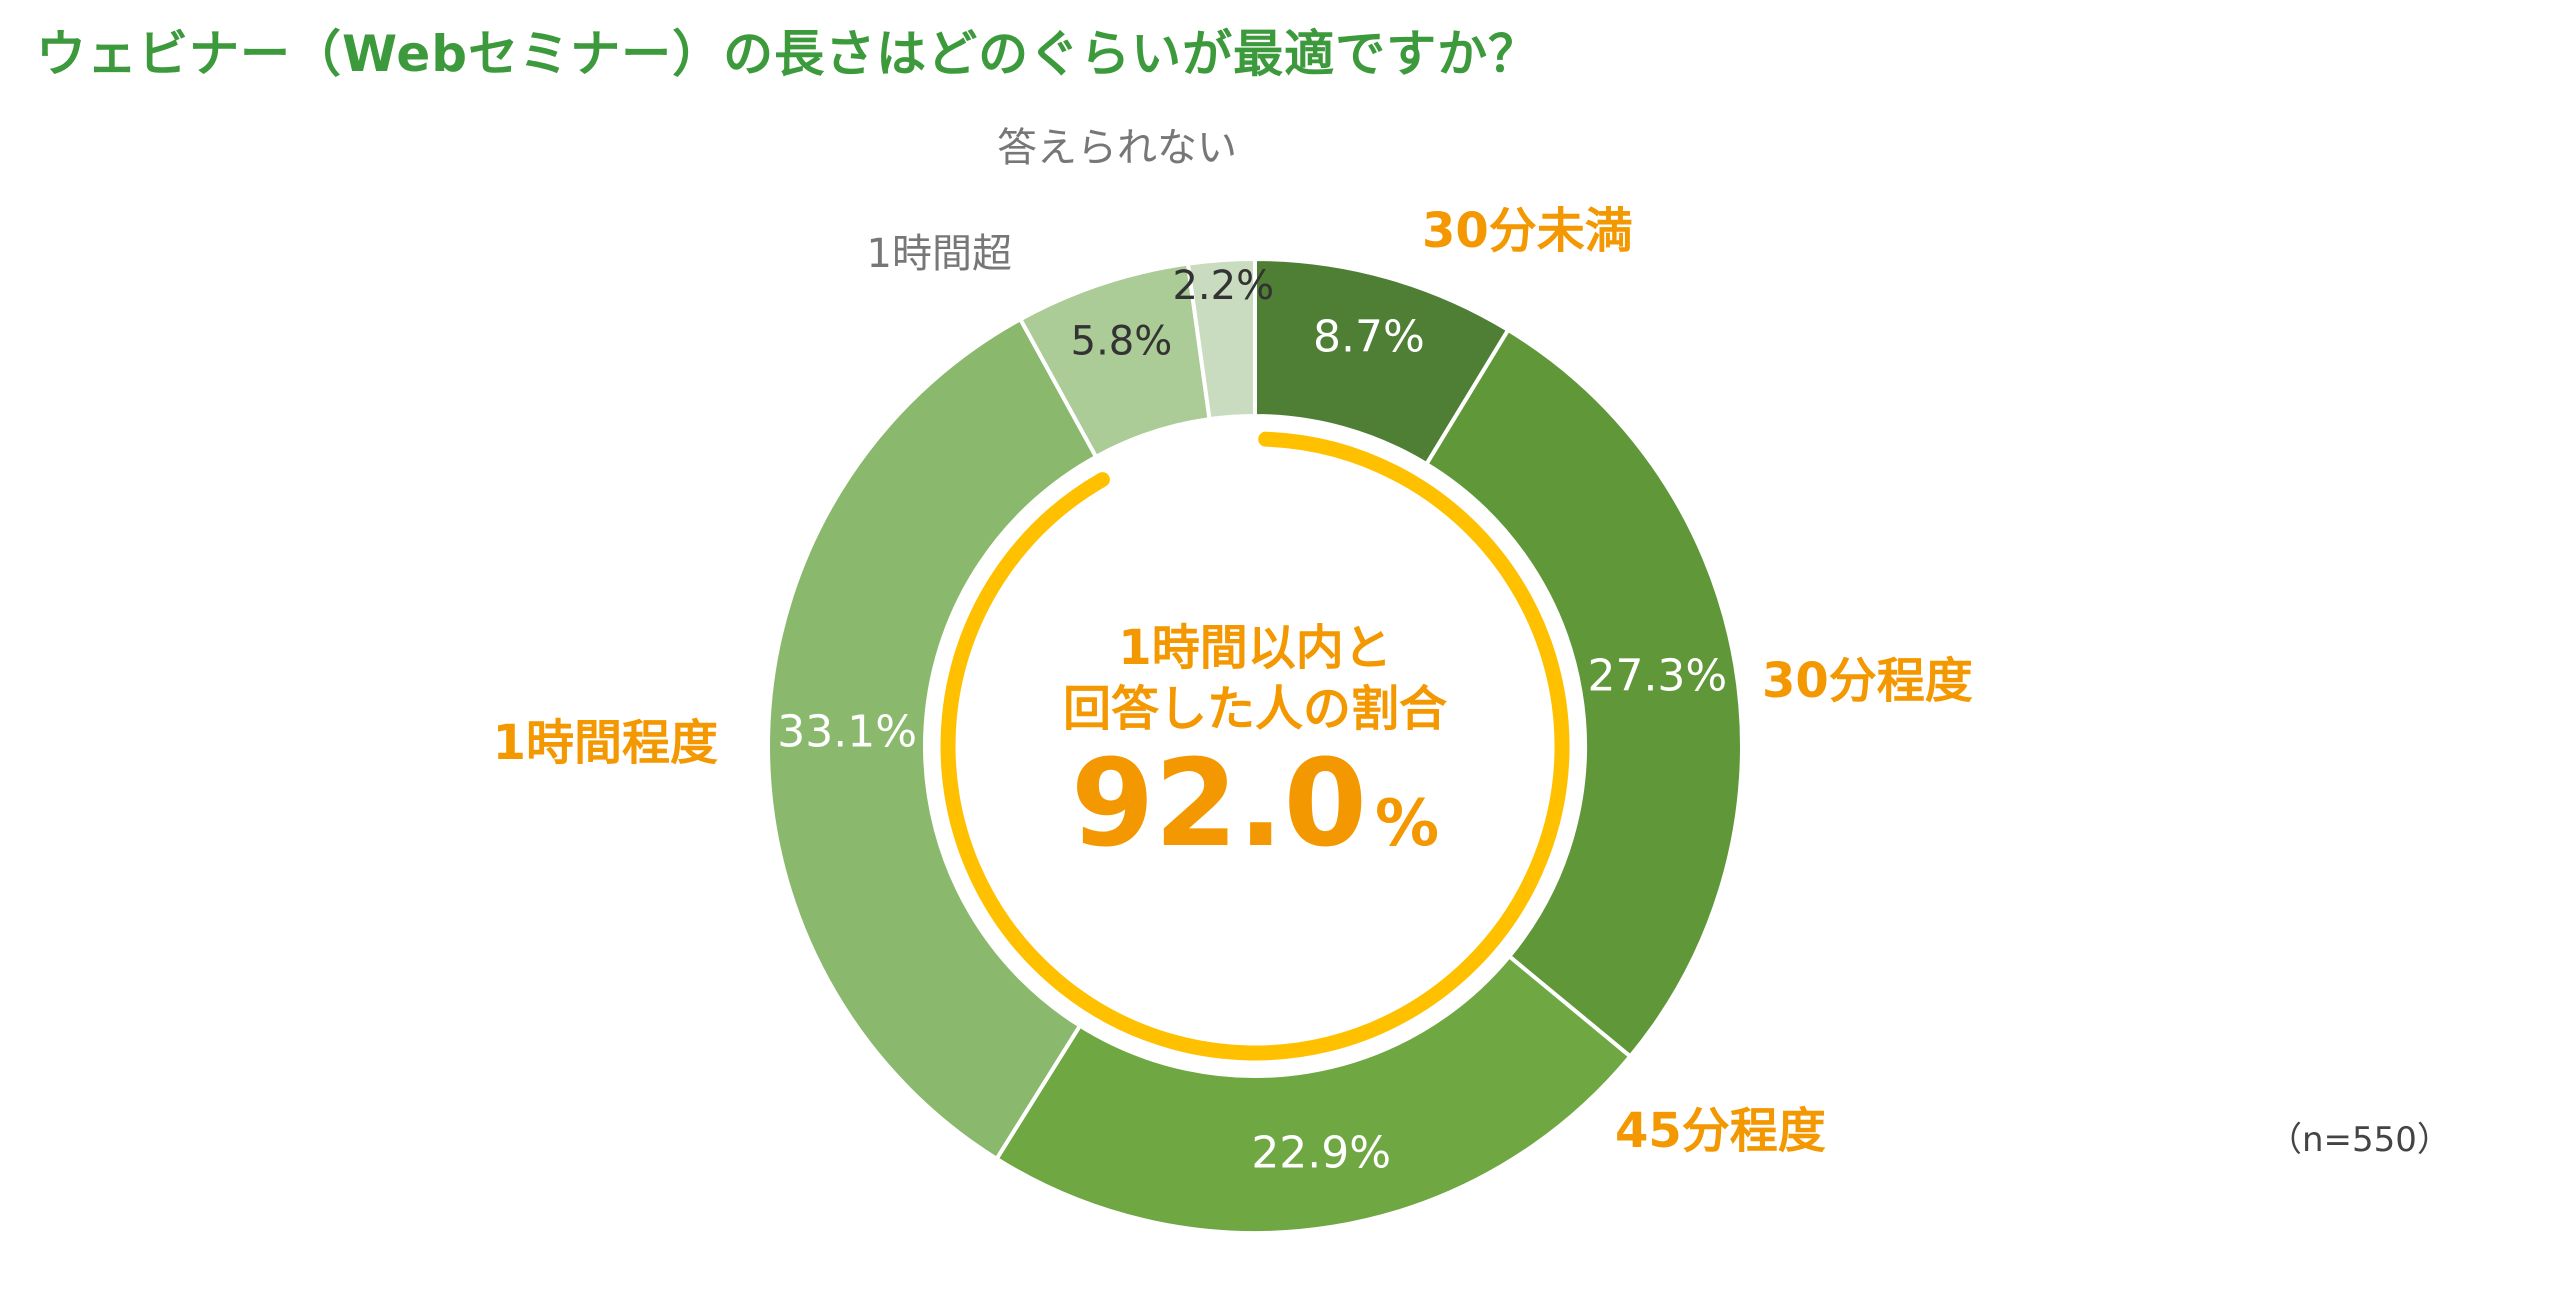 Image resolution: width=2560 pixels, height=1289 pixels. Describe the element at coordinates (847, 731) in the screenshot. I see `value-label-4: 33.1%` at that location.